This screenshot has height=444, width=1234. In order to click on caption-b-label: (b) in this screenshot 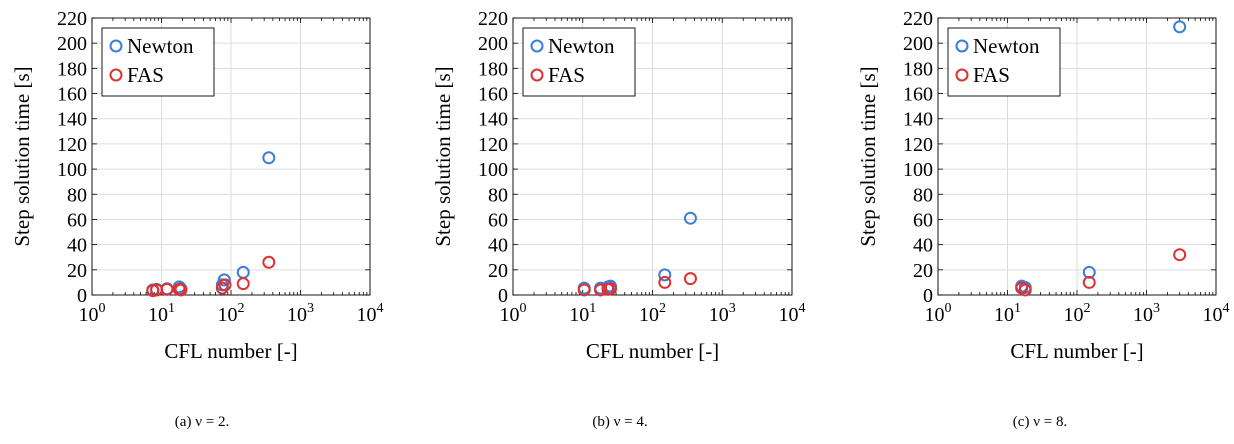, I will do `click(601, 422)`.